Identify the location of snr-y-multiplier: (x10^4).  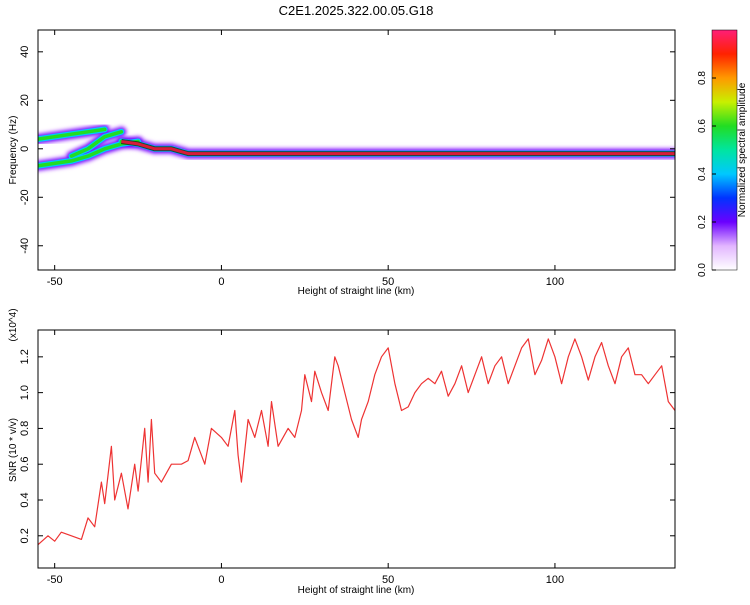
(13, 324).